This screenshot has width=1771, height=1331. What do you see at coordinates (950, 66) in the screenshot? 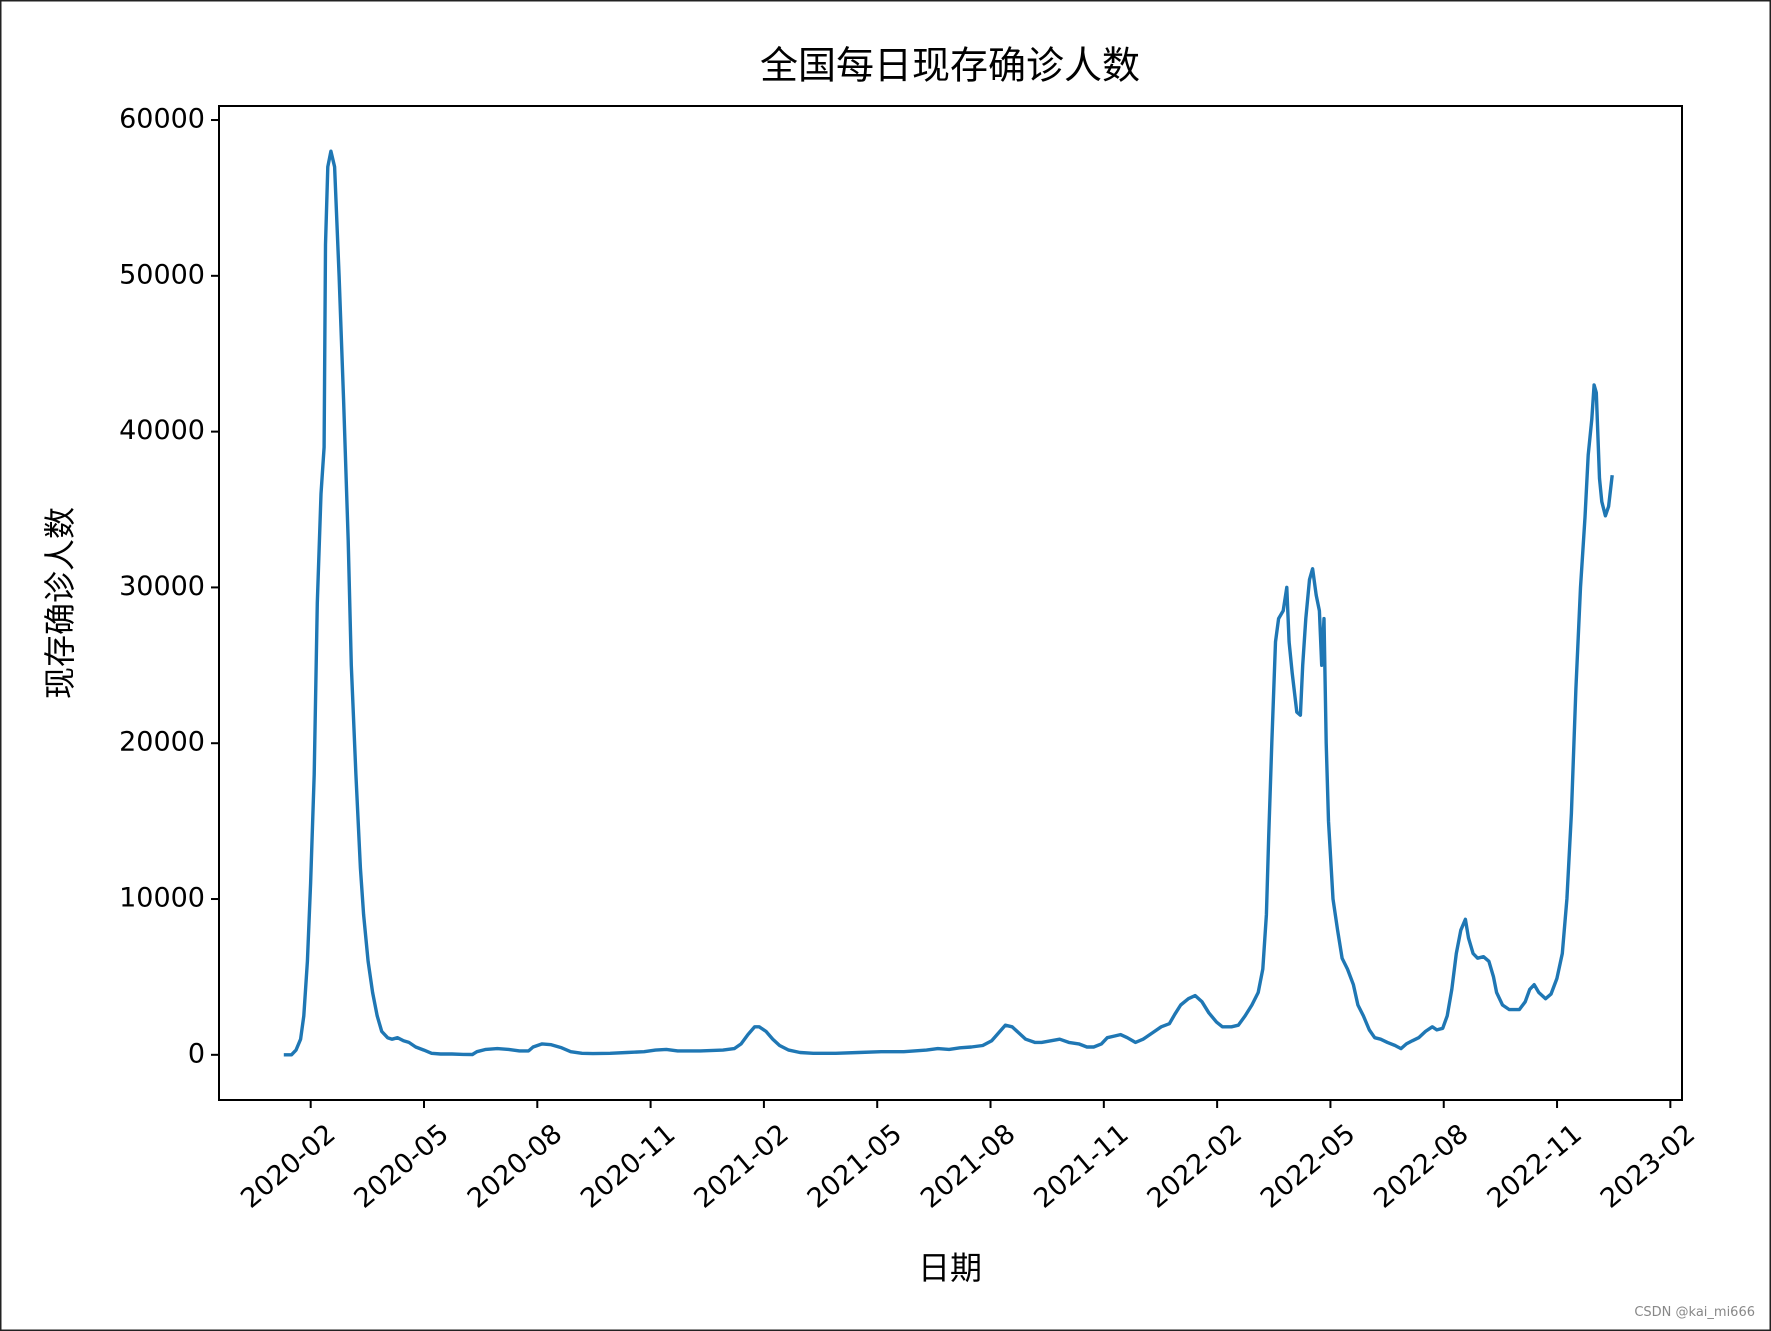
I see `chart-title: 全国每日现存确诊人数` at bounding box center [950, 66].